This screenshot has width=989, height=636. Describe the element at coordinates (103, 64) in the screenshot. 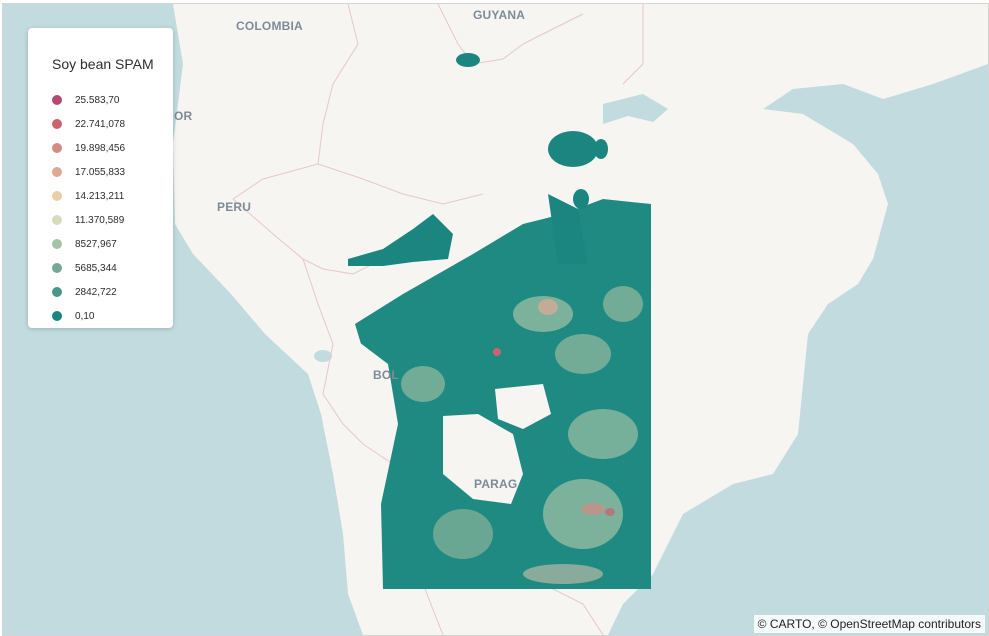

I see `legend-title: Soy bean SPAM` at that location.